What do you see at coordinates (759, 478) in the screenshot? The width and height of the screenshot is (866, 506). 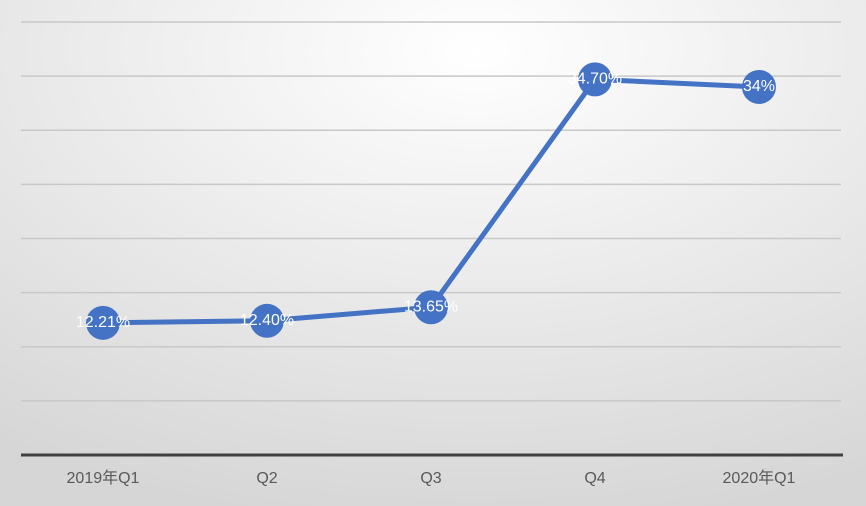 I see `x-tick-label: 2020年Q1` at bounding box center [759, 478].